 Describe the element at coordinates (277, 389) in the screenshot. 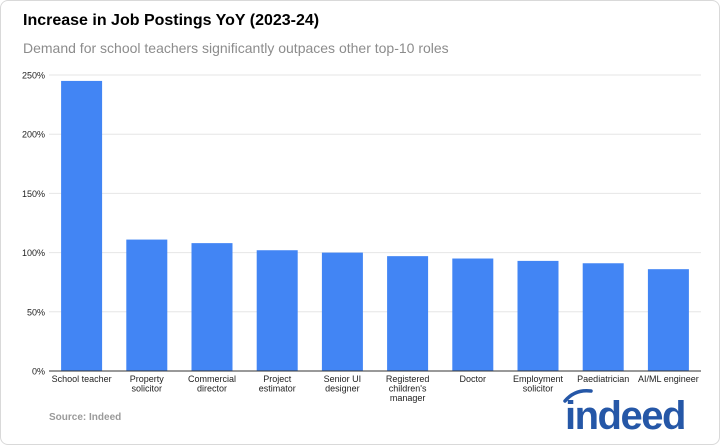

I see `x-tick-label-line: estimator` at that location.